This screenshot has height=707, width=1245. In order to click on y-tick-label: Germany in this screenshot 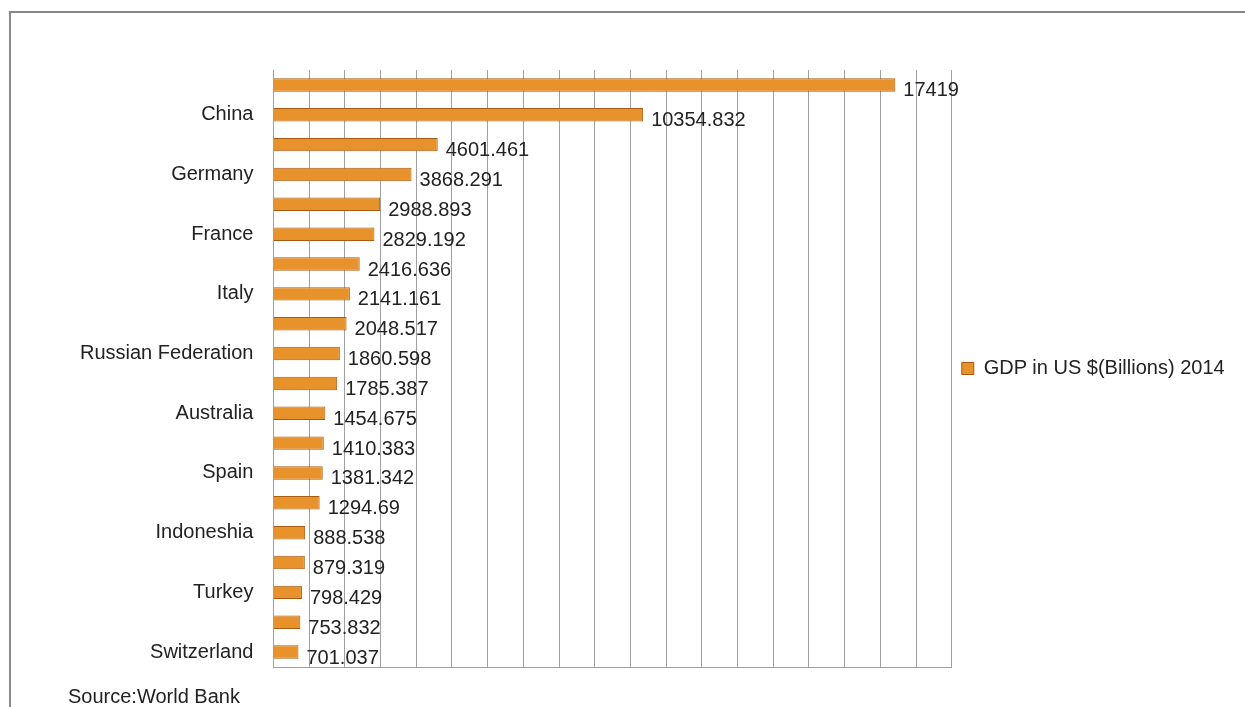, I will do `click(212, 172)`.